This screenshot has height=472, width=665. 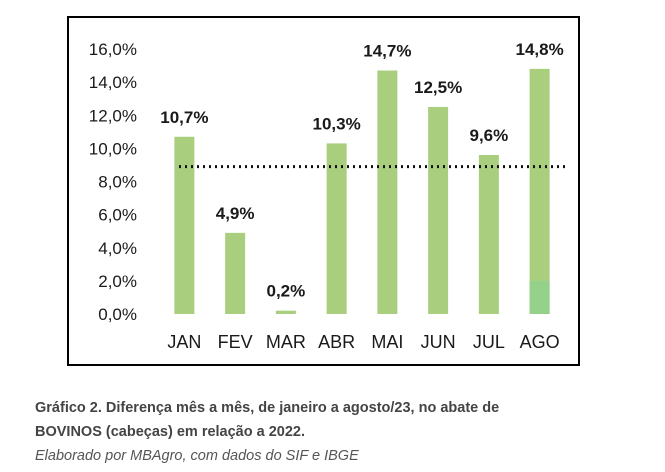 I want to click on y-tick-label: 14,0%, so click(x=113, y=82).